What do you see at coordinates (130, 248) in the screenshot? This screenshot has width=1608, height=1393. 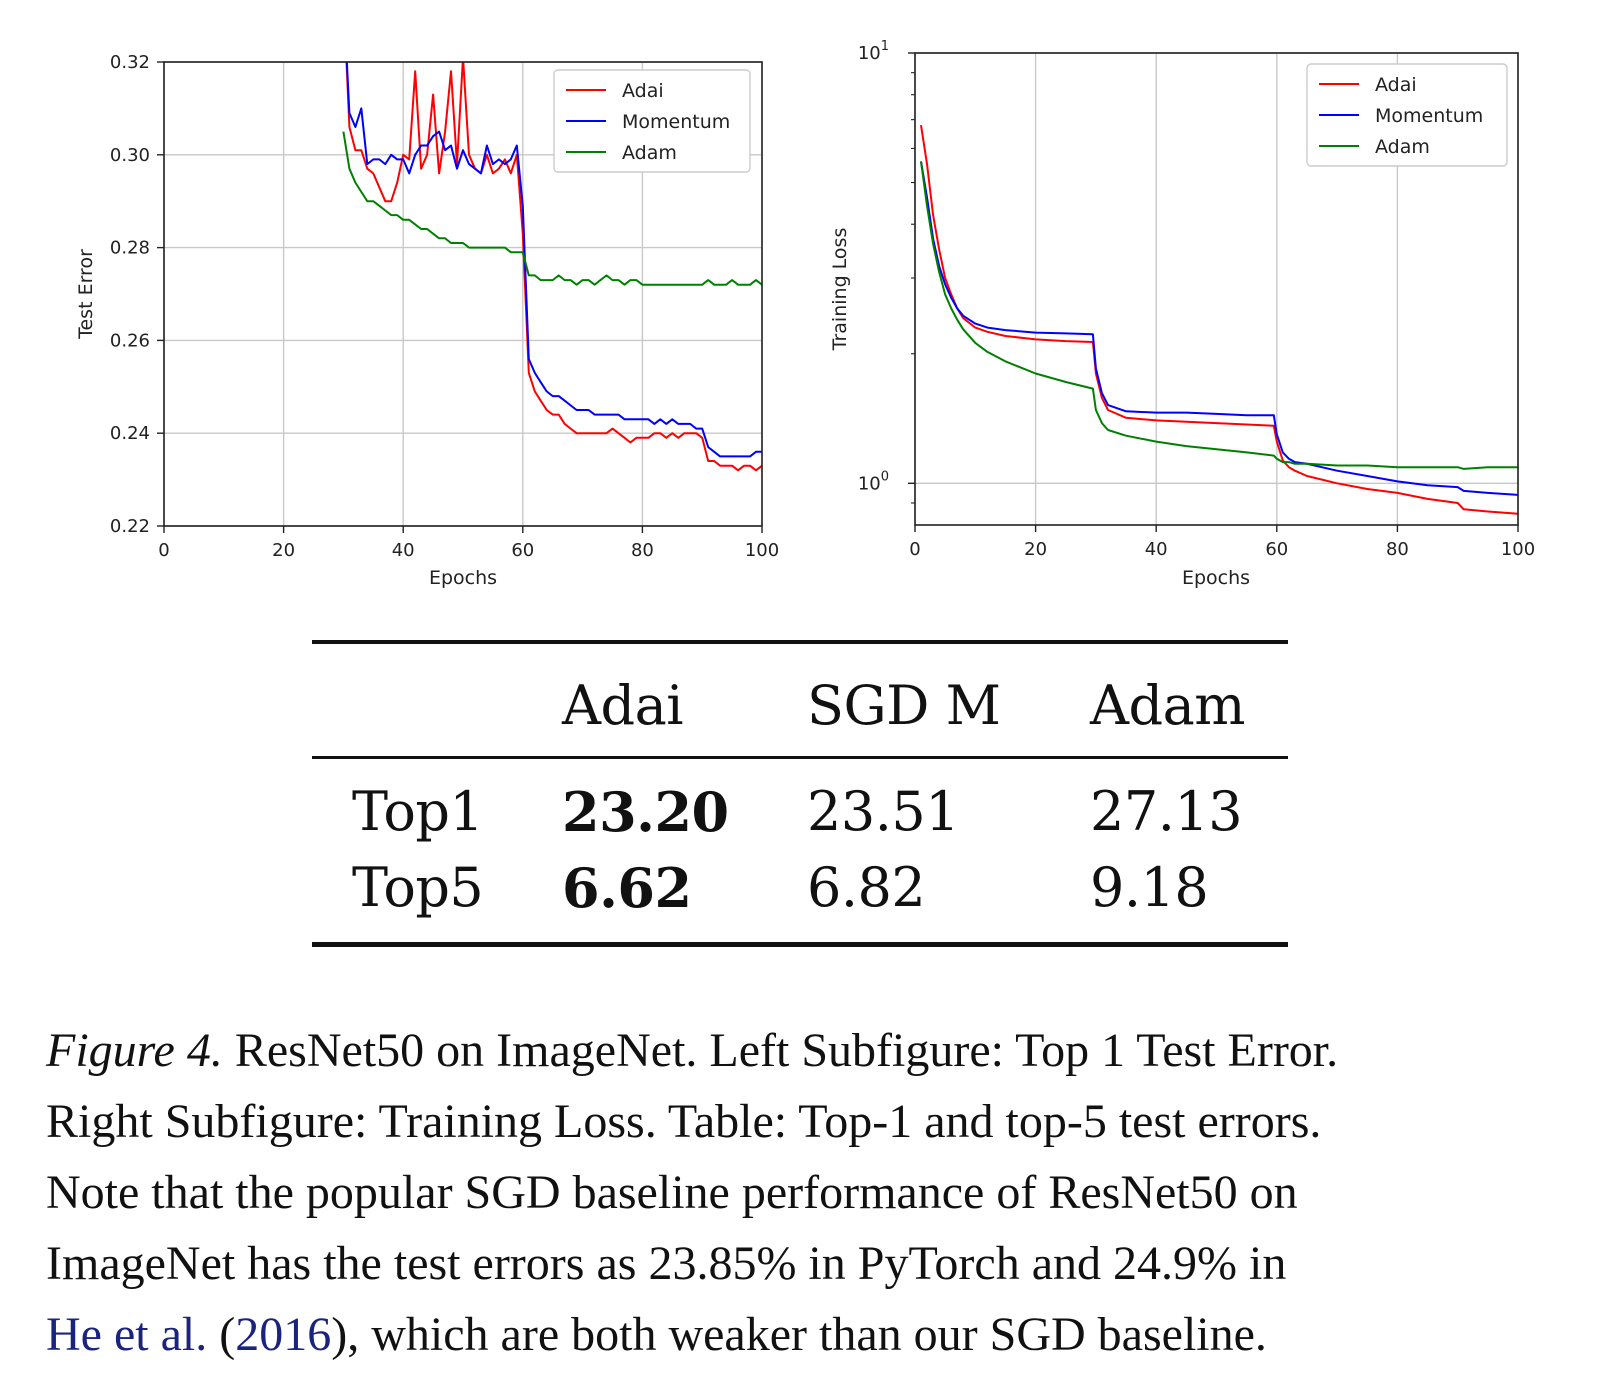 I see `test-error-ytick-label: 0.28` at bounding box center [130, 248].